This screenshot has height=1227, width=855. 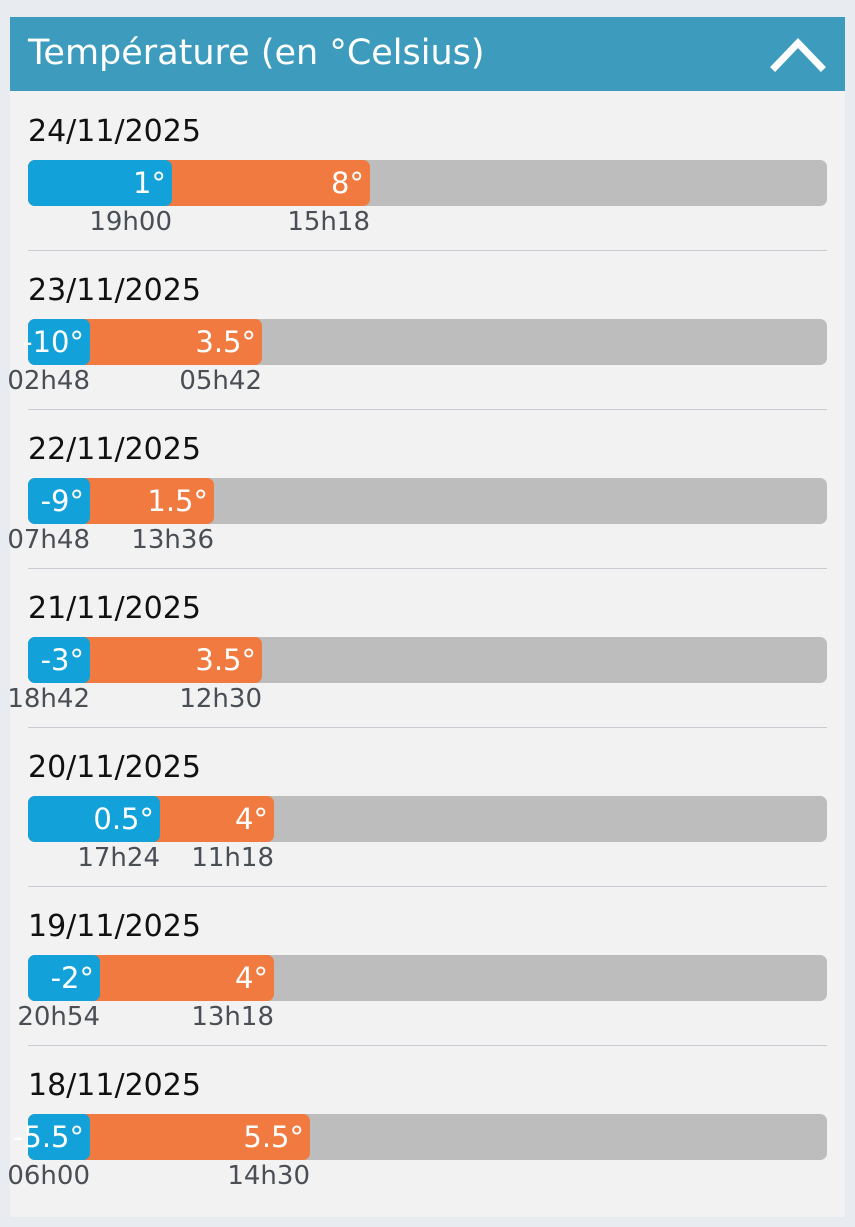 I want to click on min-temperature-time: 18h42, so click(x=48, y=699).